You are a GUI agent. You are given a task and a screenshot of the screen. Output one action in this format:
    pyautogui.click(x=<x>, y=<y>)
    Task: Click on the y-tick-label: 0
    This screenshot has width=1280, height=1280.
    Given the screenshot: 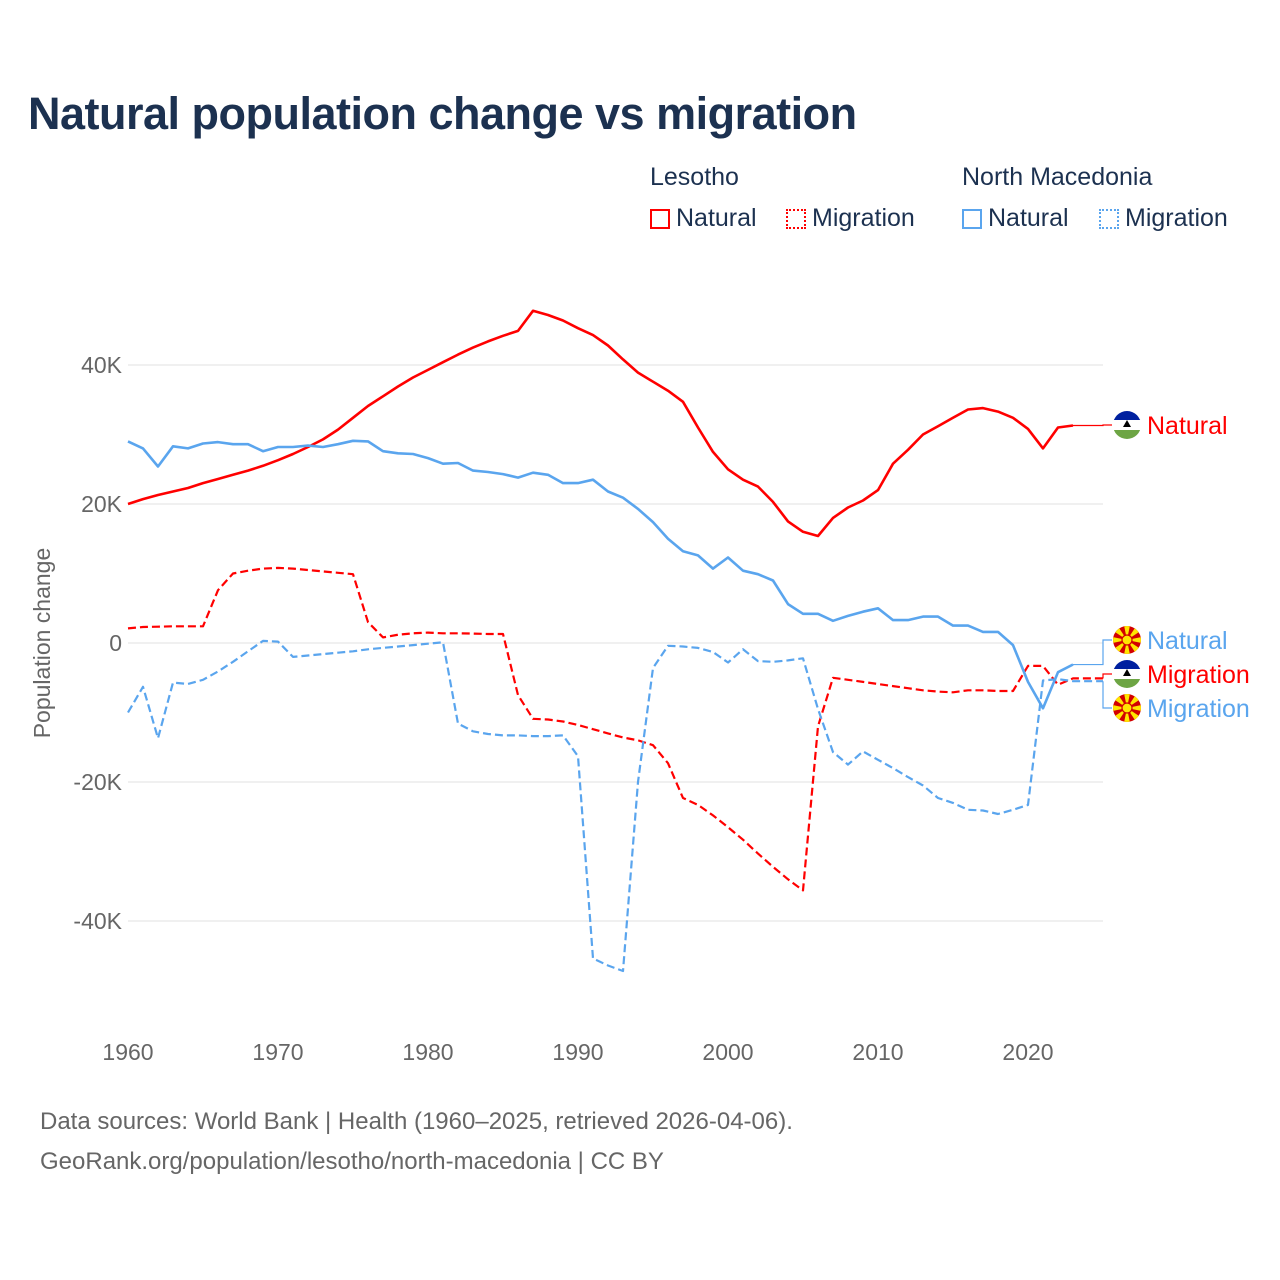 What is the action you would take?
    pyautogui.click(x=115, y=643)
    